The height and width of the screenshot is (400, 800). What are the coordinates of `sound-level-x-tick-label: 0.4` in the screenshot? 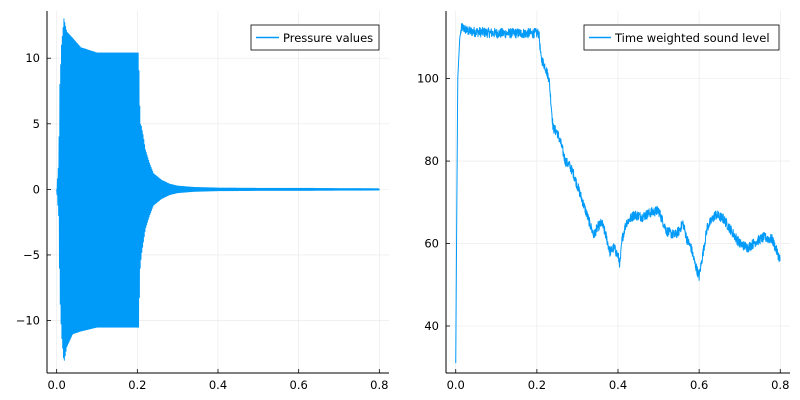 It's located at (618, 385).